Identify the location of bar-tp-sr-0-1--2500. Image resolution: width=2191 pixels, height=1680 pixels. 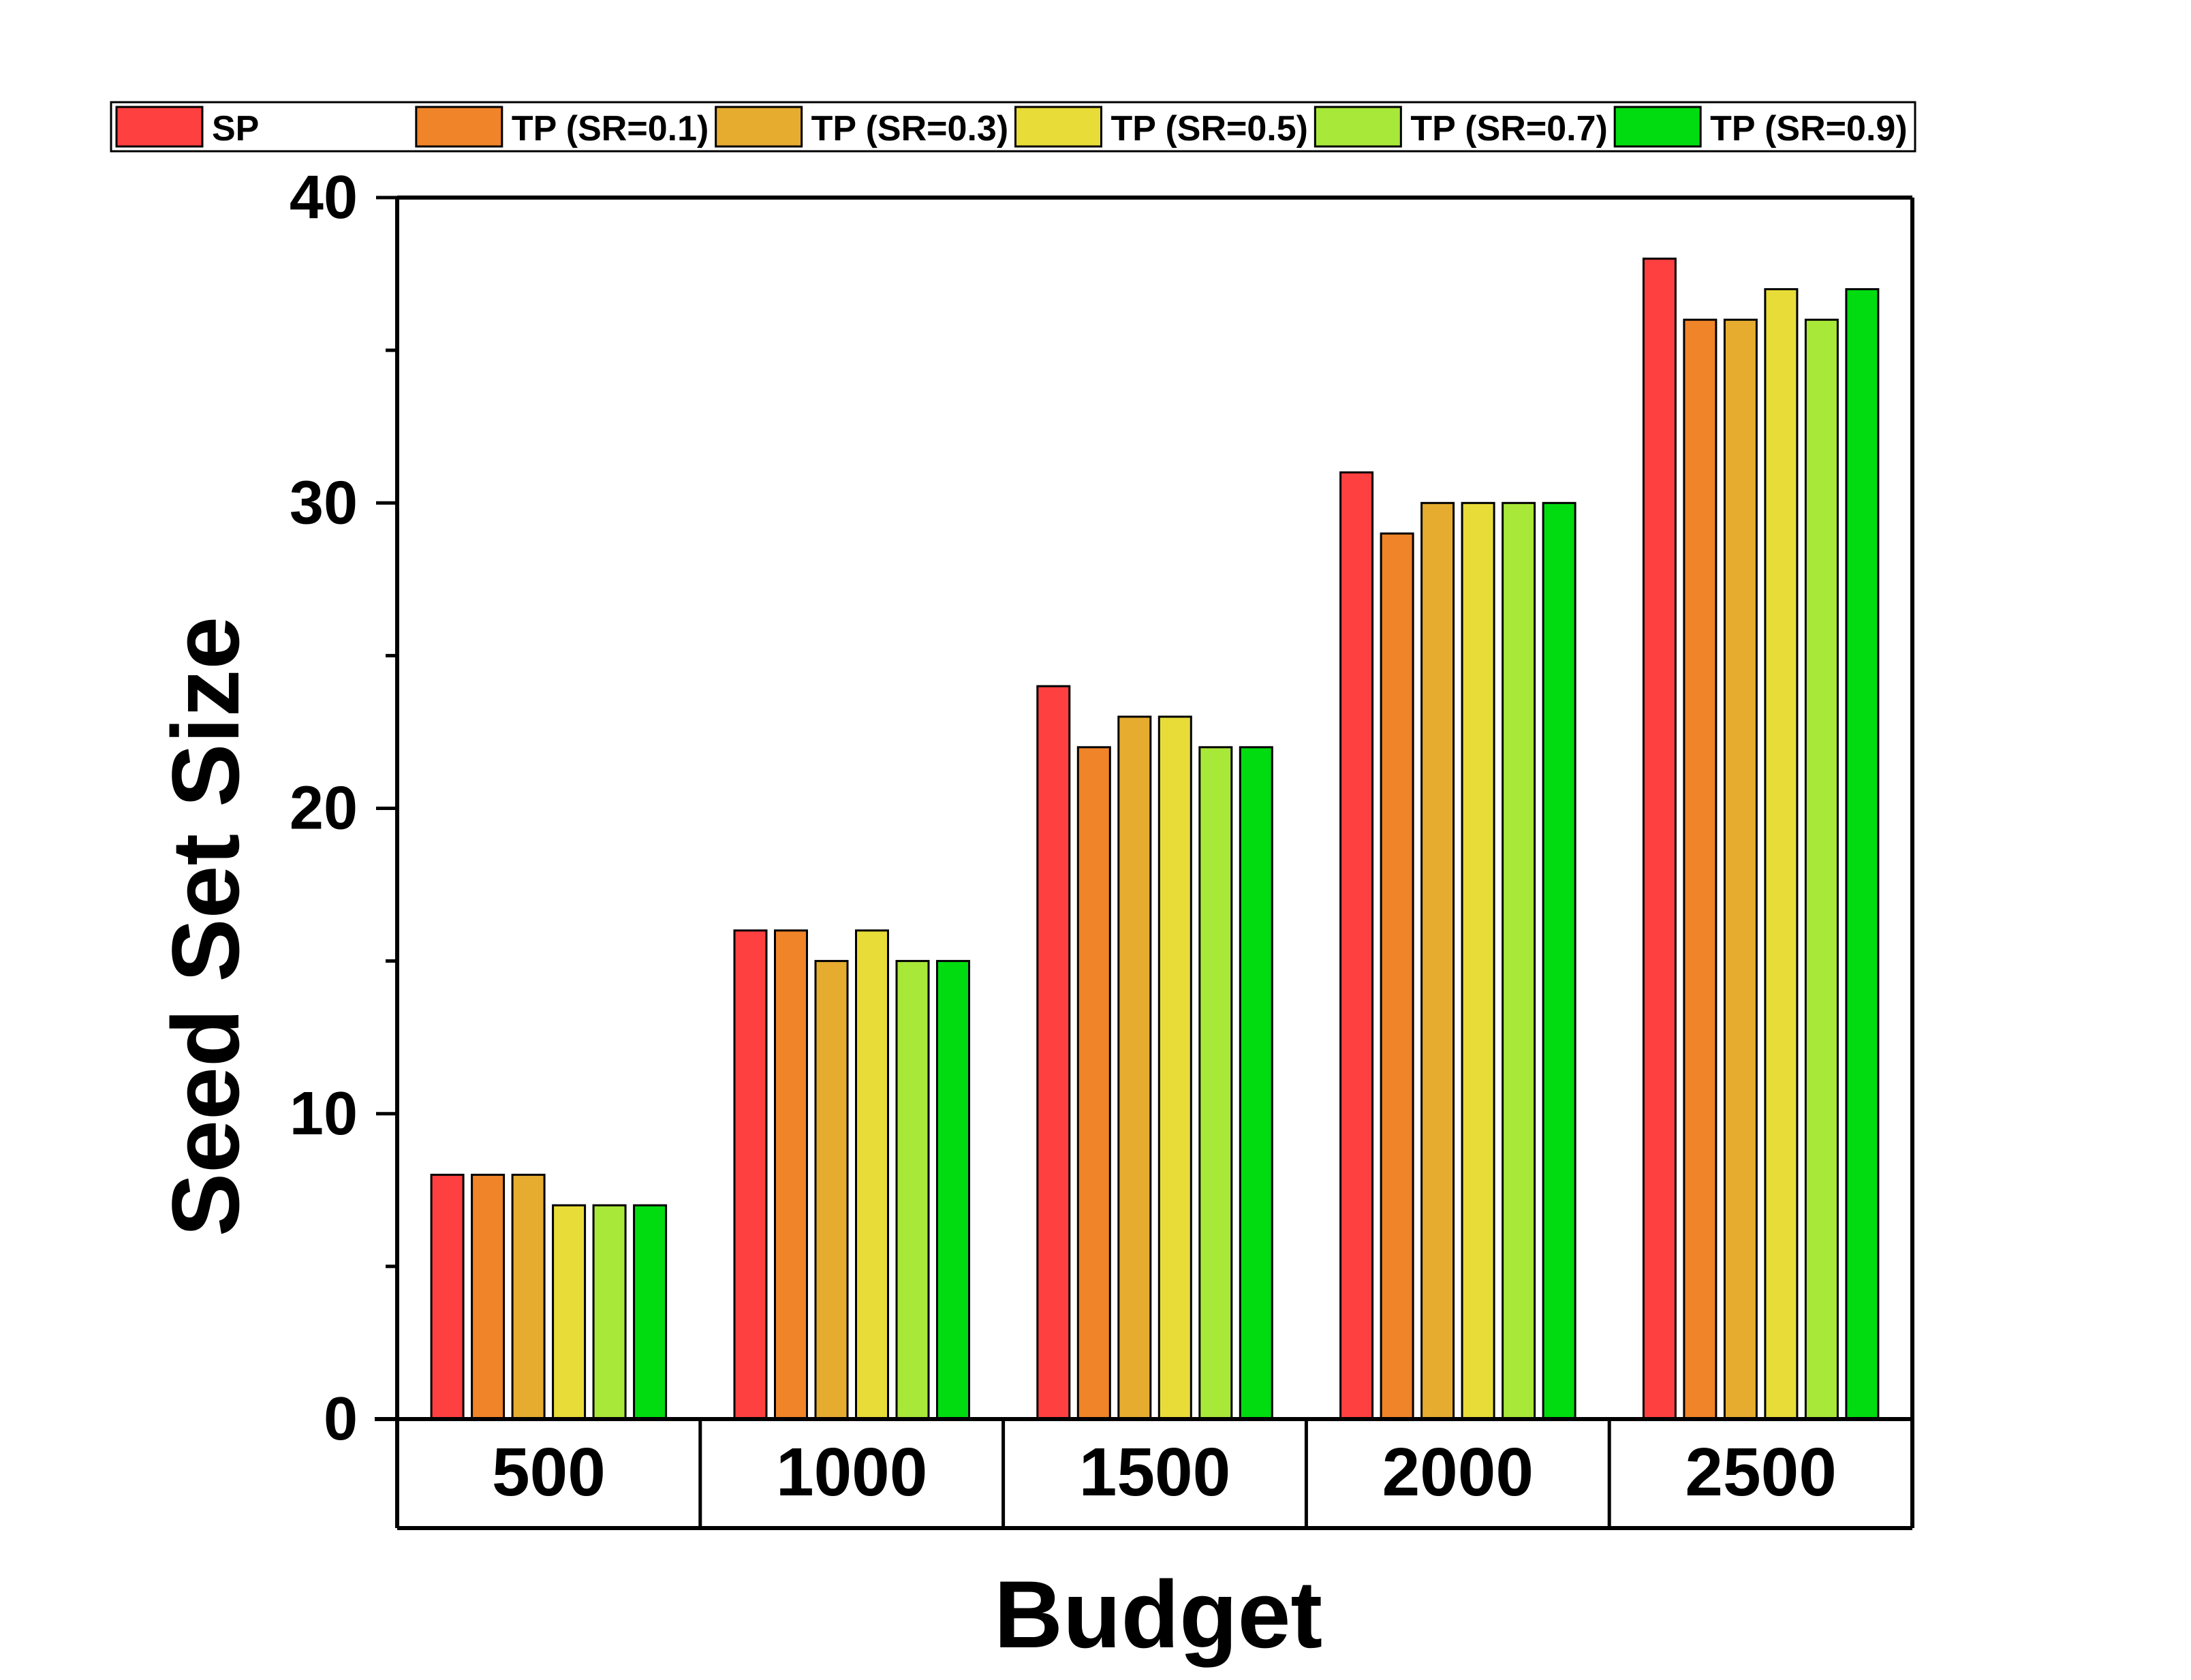
(1700, 869).